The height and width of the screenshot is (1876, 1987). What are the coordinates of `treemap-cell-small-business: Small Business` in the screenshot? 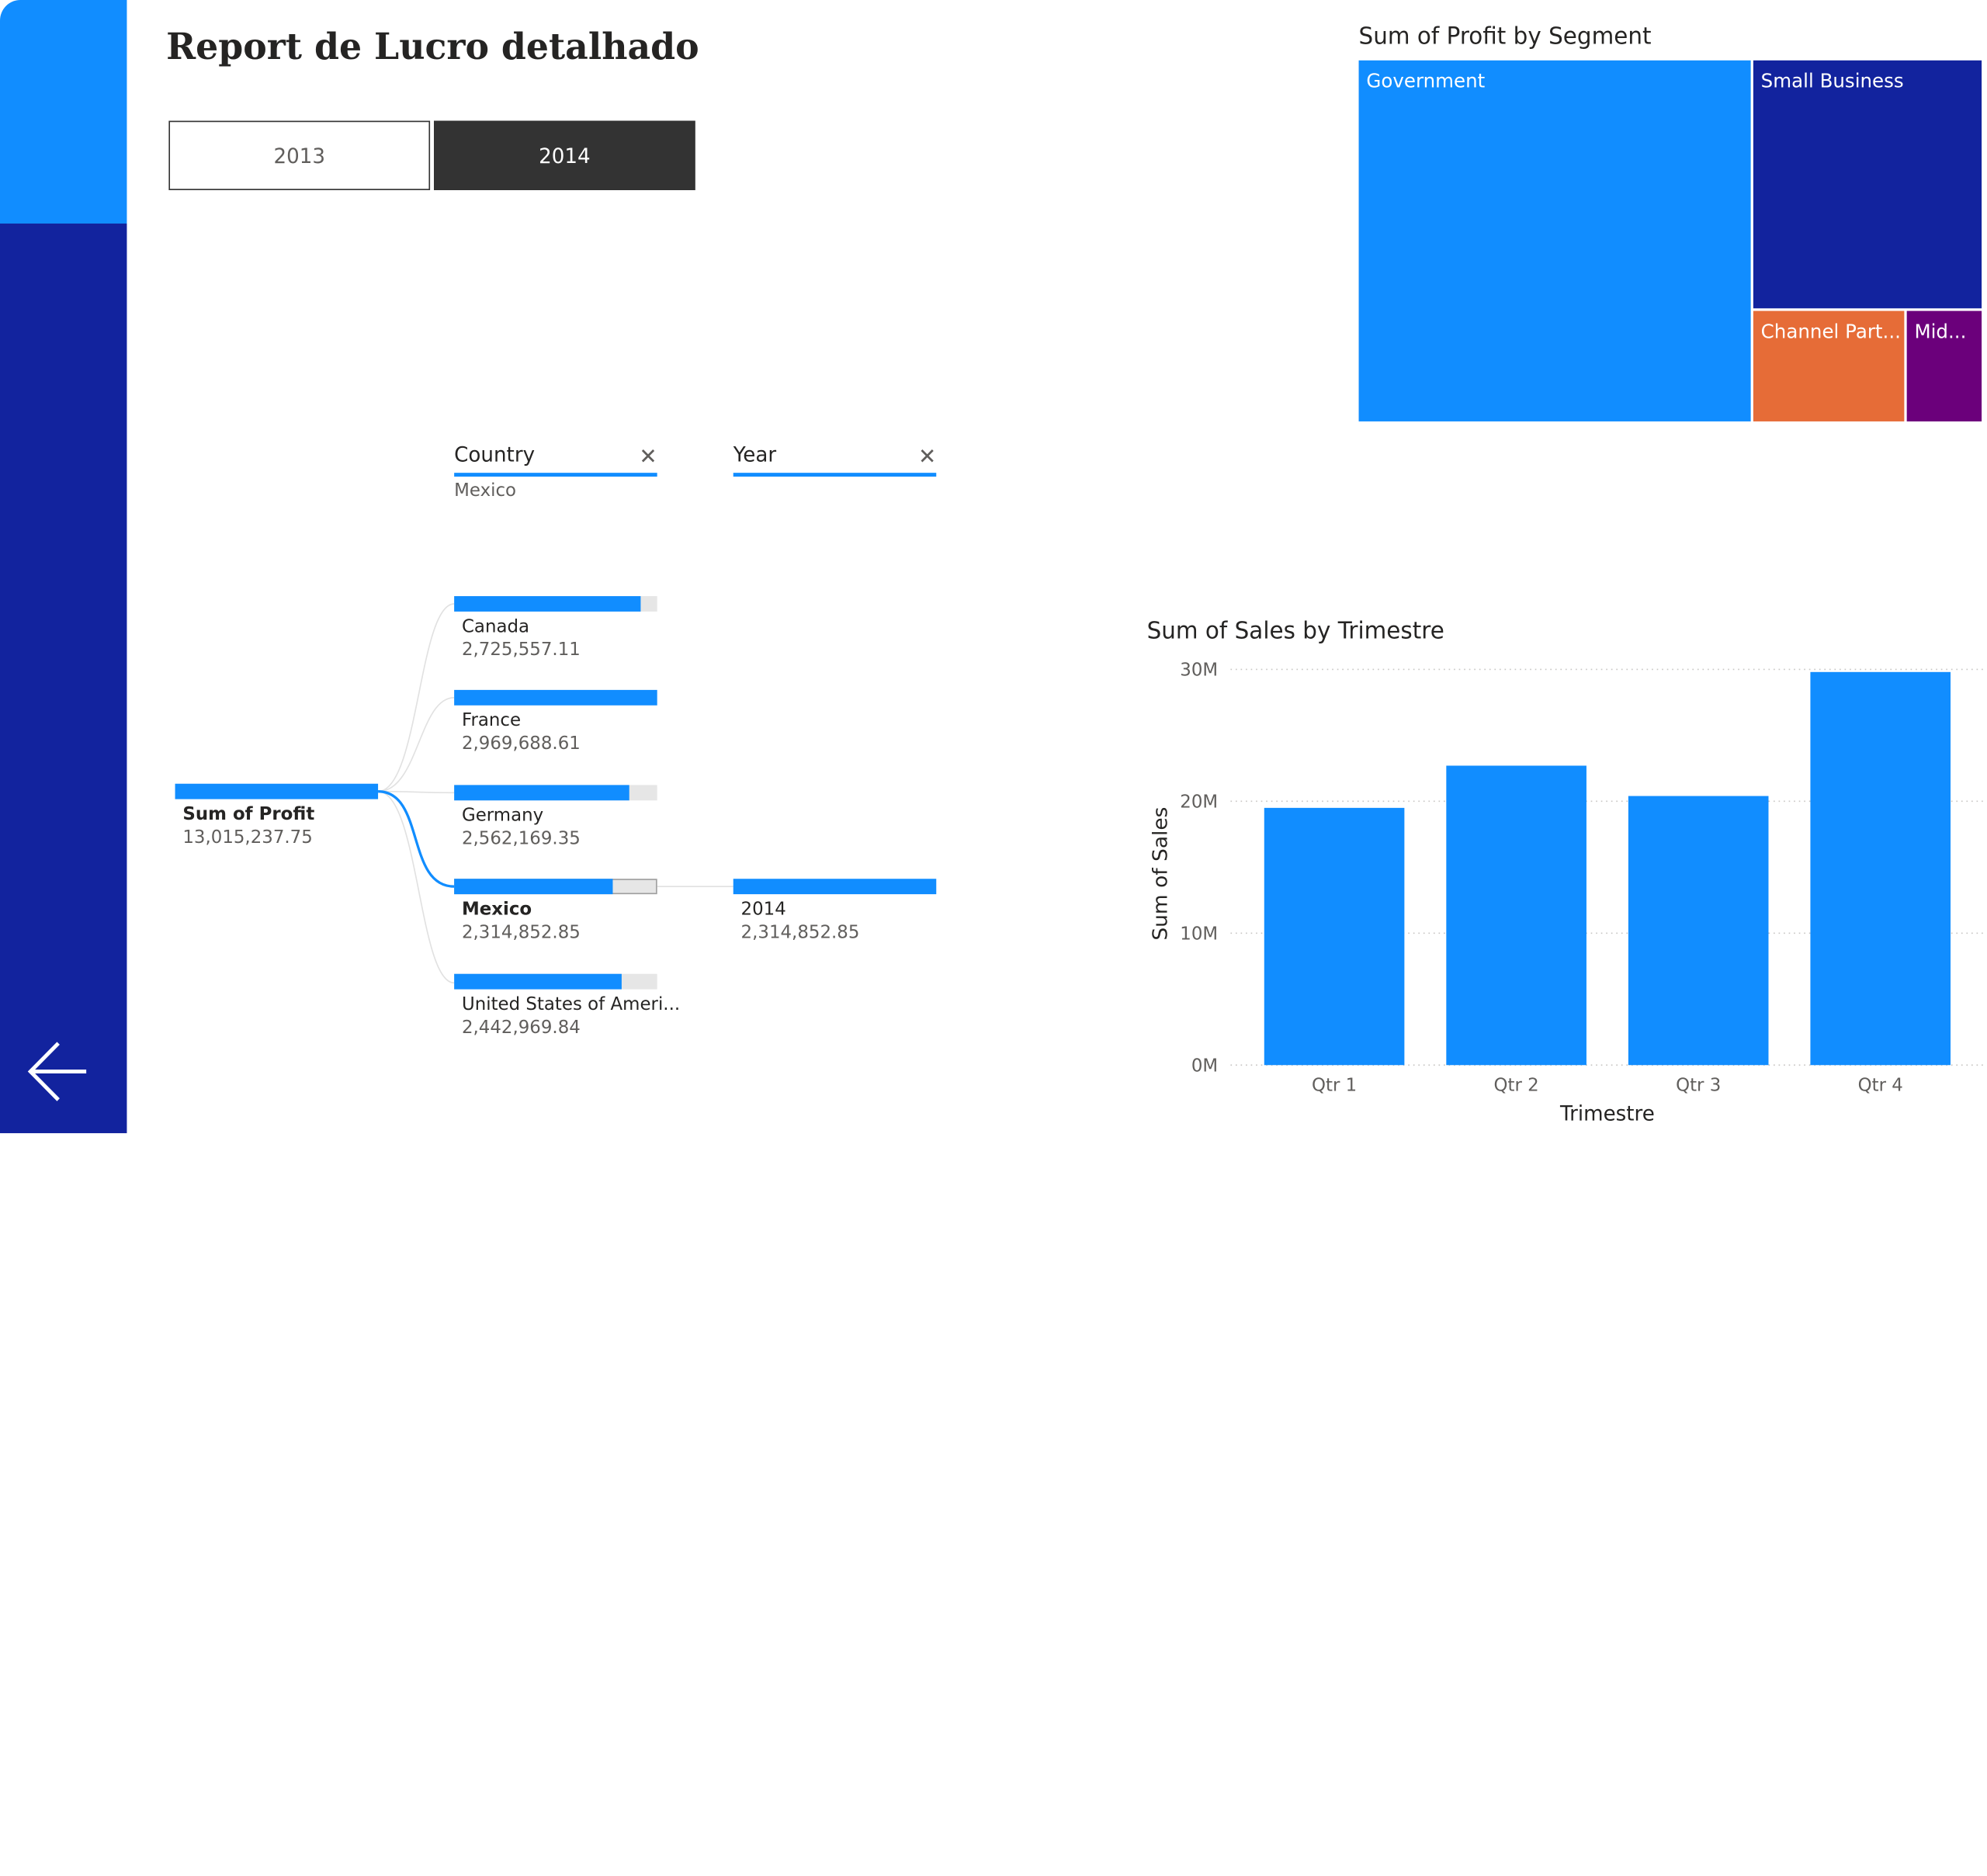 It's located at (1867, 184).